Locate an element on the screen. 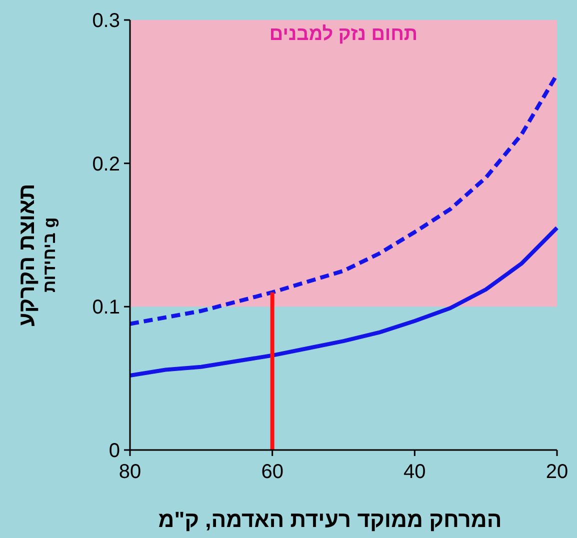 This screenshot has width=577, height=538. y-tick-label: 0 is located at coordinates (114, 451).